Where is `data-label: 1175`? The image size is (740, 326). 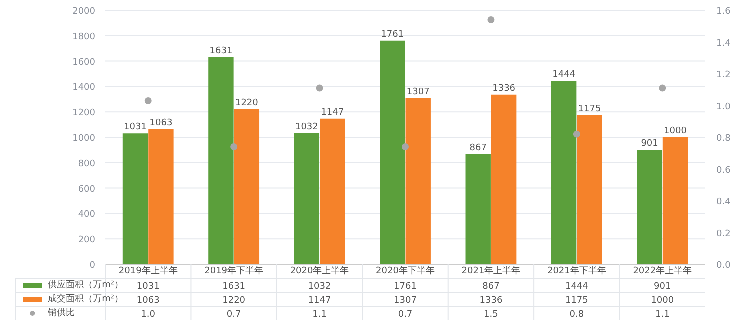 data-label: 1175 is located at coordinates (576, 301).